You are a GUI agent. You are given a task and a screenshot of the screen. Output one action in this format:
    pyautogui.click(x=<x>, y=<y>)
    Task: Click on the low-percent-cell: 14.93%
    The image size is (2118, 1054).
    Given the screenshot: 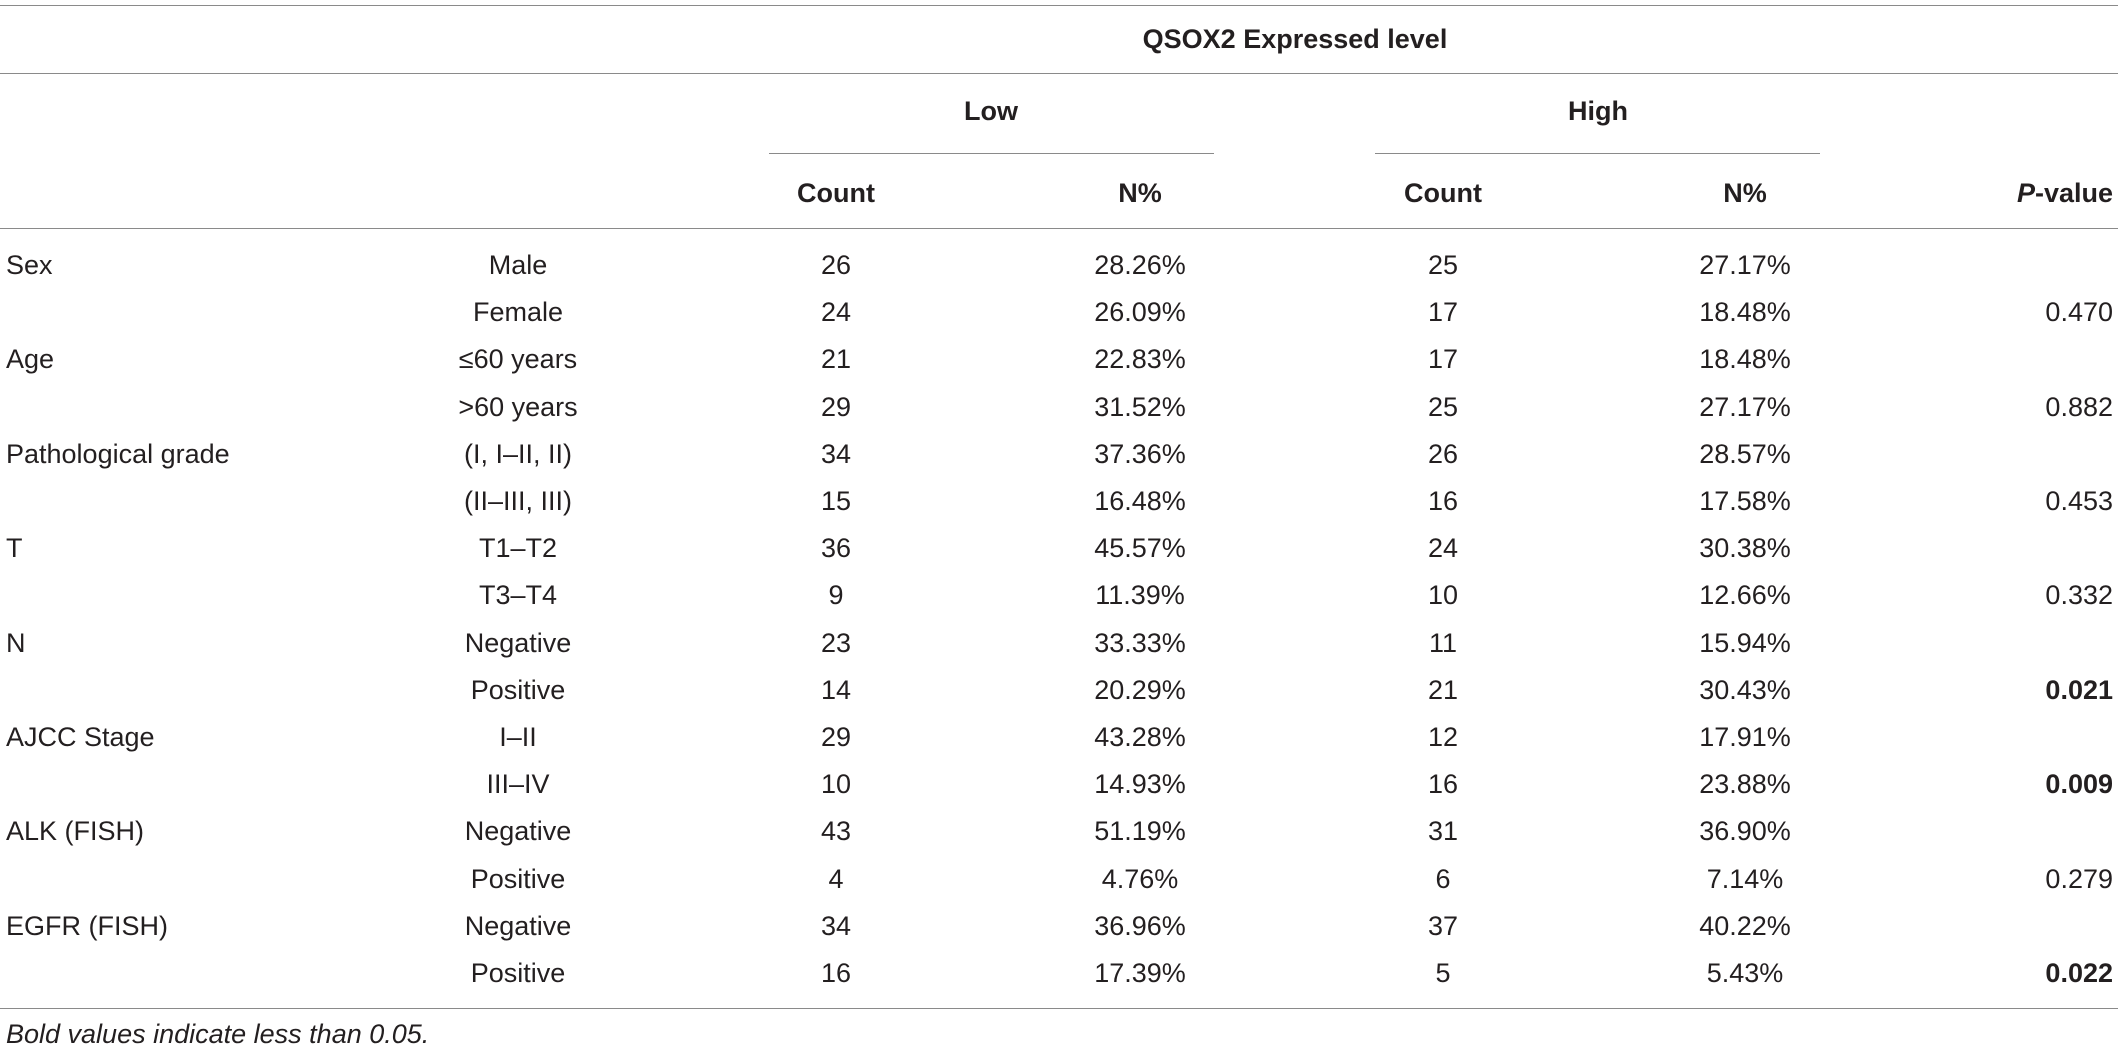 What is the action you would take?
    pyautogui.click(x=1140, y=784)
    